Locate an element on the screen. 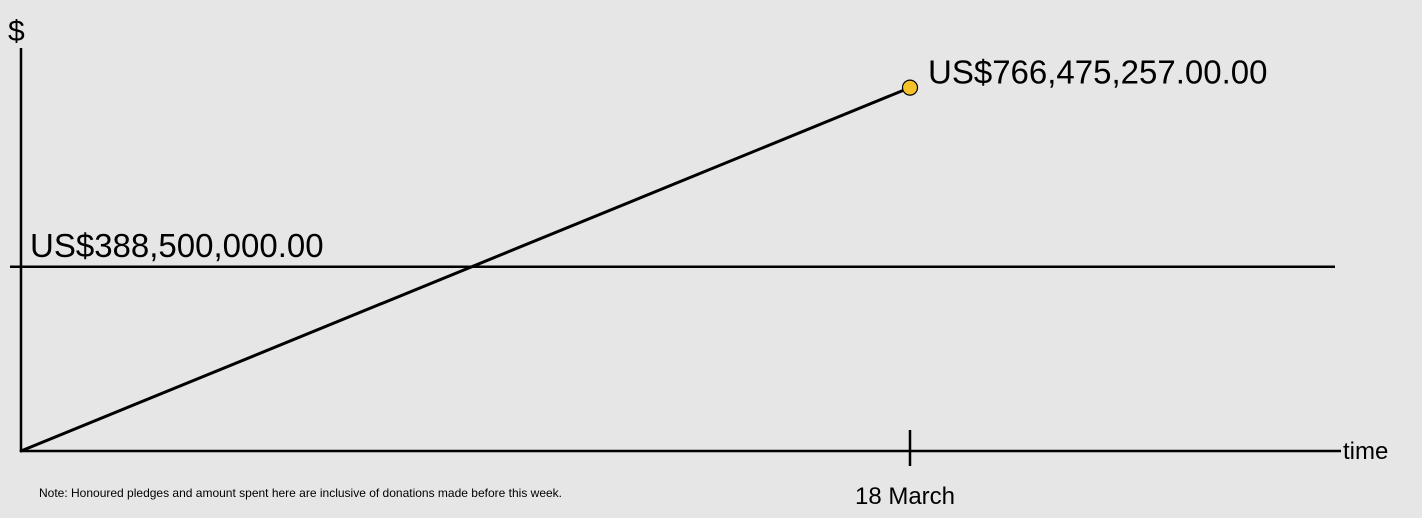 This screenshot has width=1422, height=518. y-axis-label: $ is located at coordinates (16, 31).